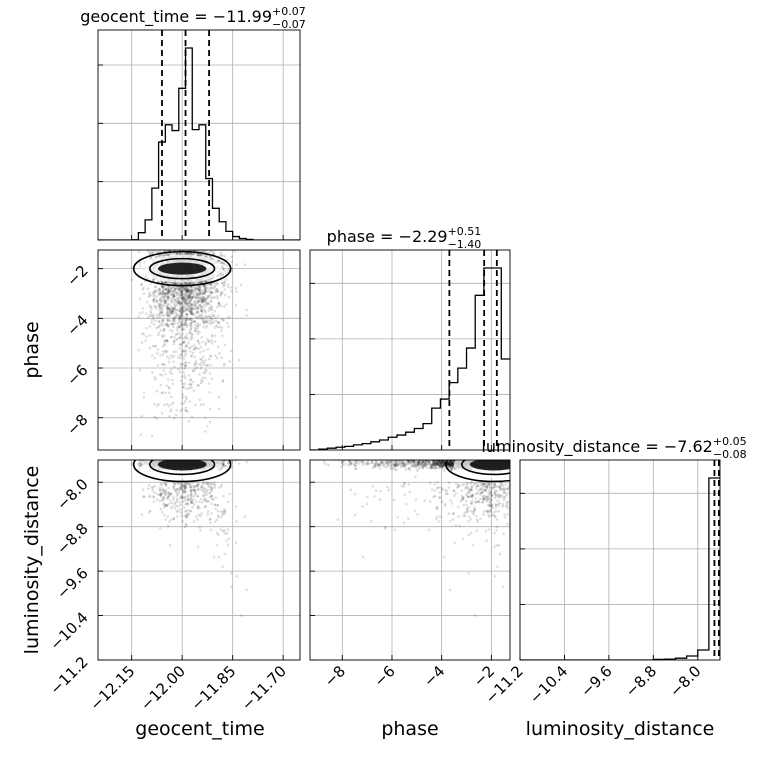 The image size is (760, 760). What do you see at coordinates (160, 304) in the screenshot?
I see `sample-point-1942` at bounding box center [160, 304].